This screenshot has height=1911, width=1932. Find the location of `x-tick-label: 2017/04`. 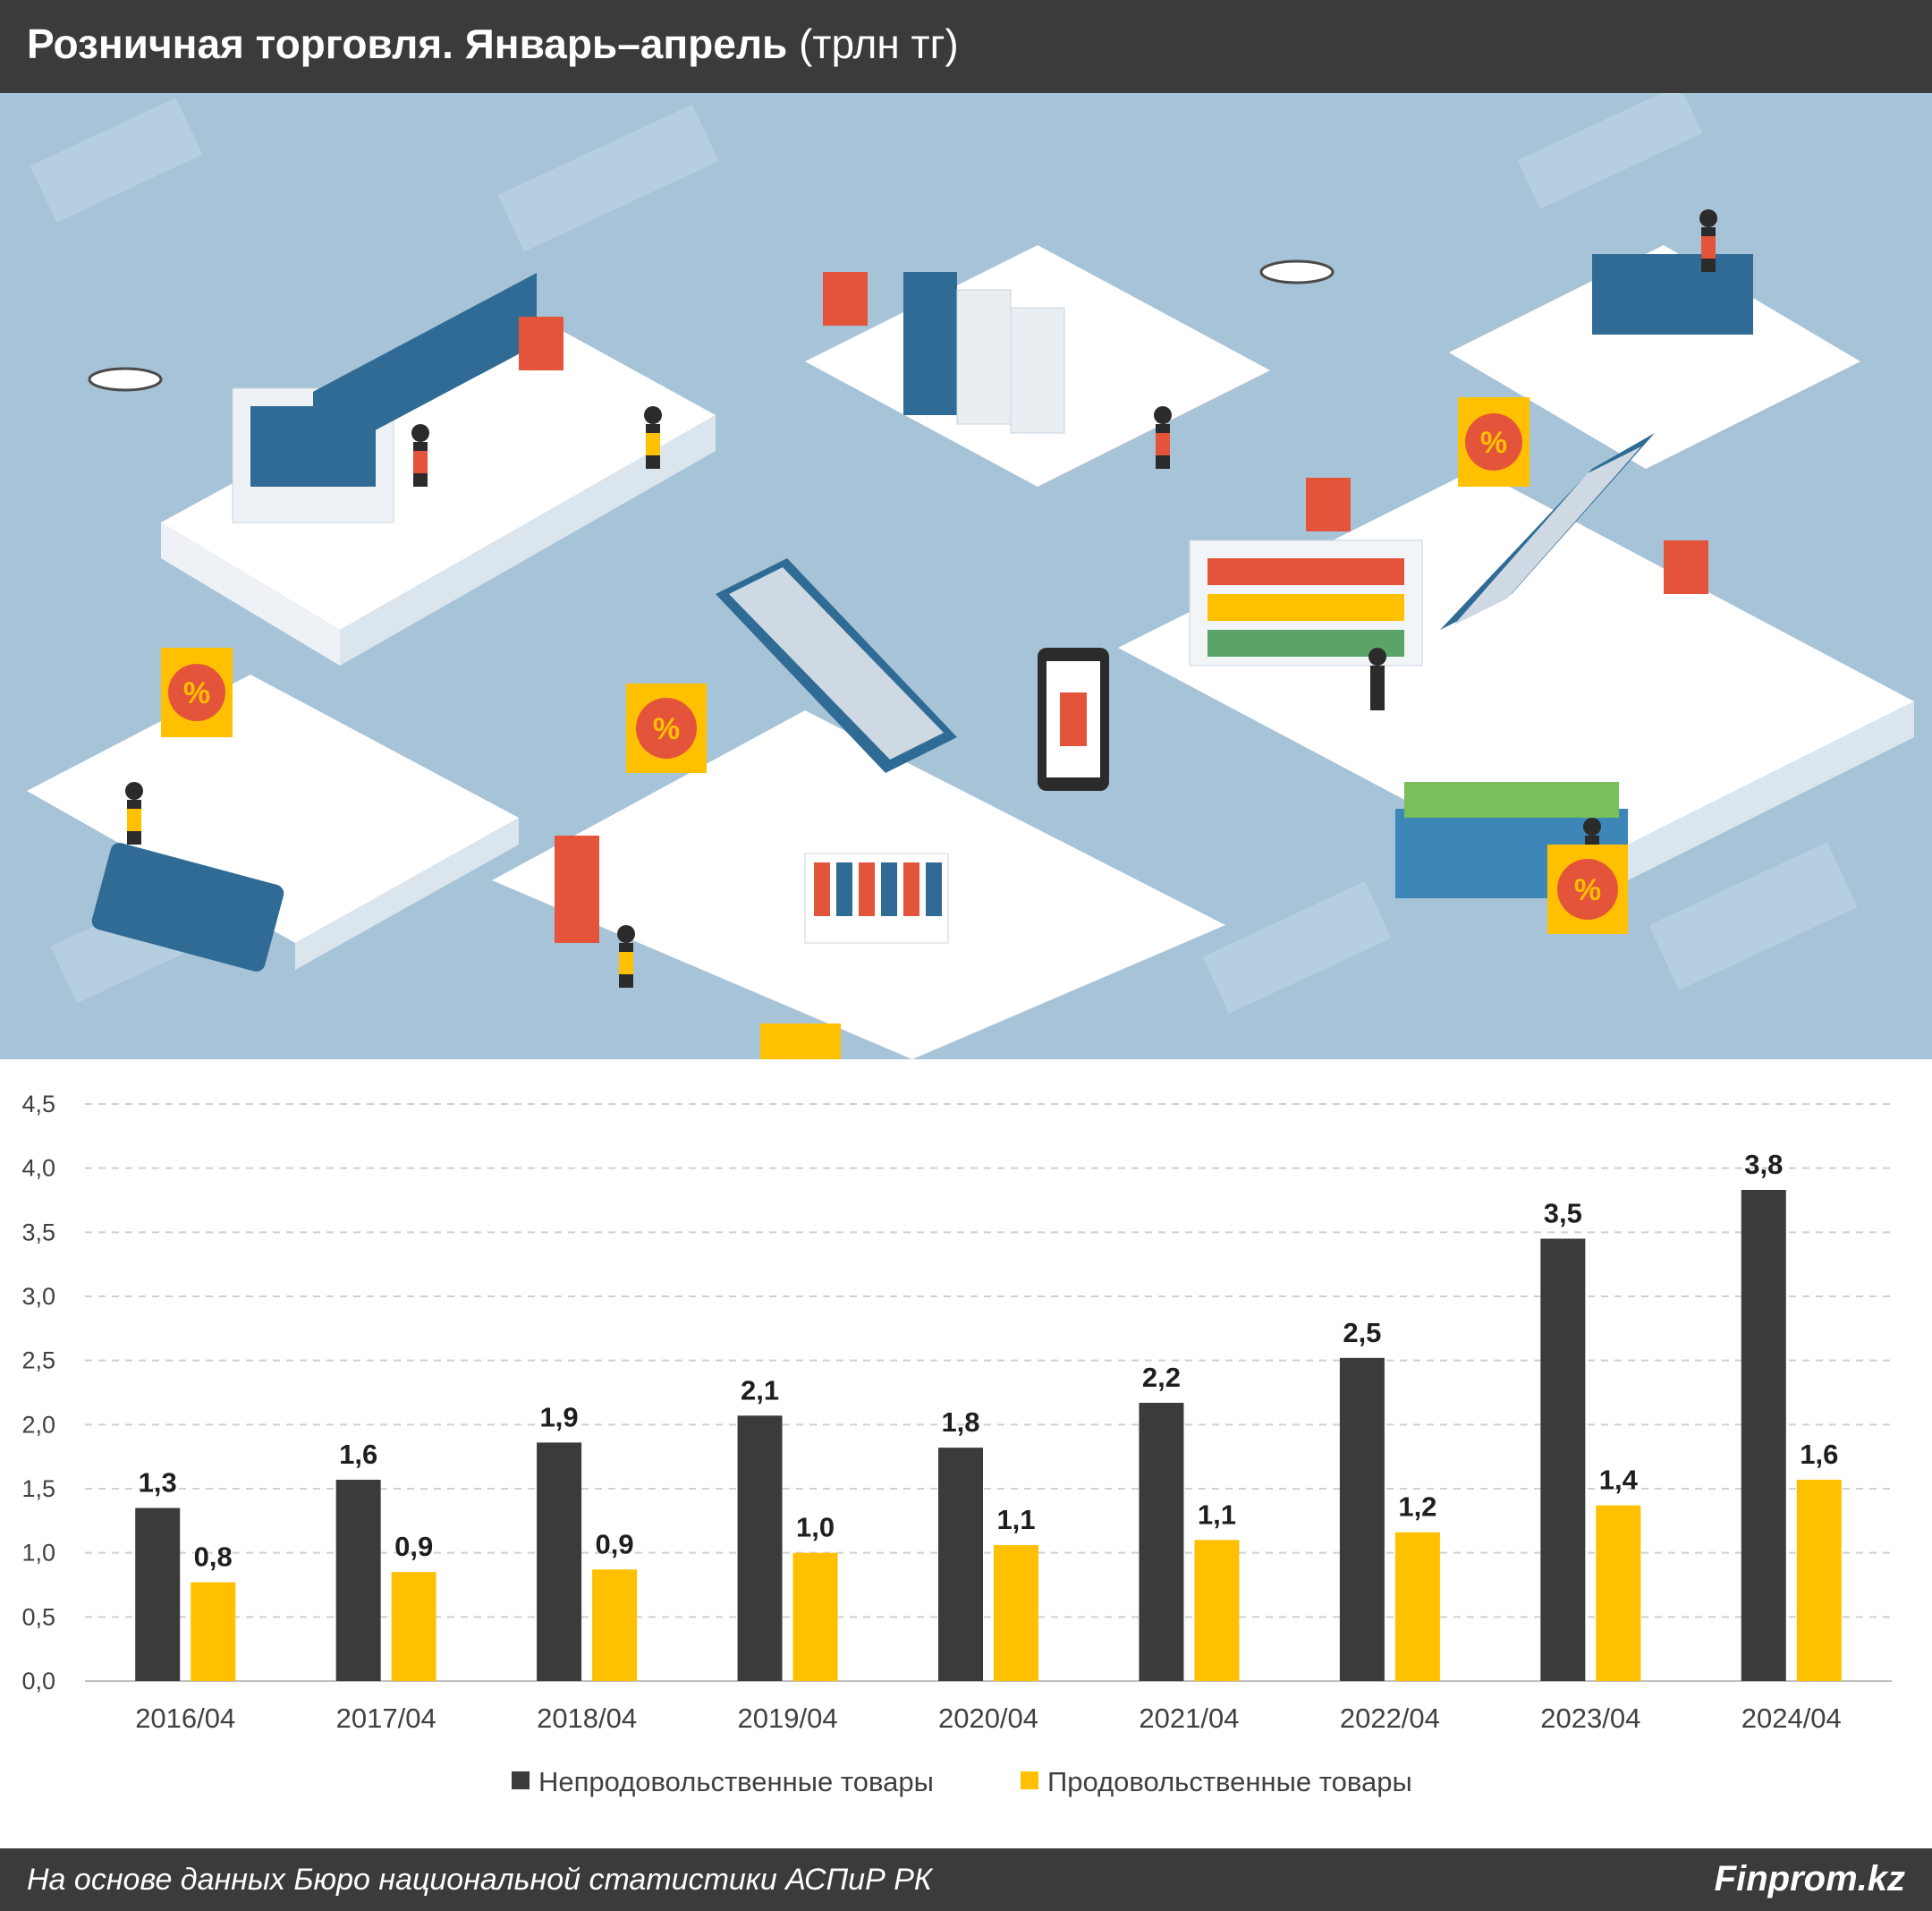

x-tick-label: 2017/04 is located at coordinates (386, 1718).